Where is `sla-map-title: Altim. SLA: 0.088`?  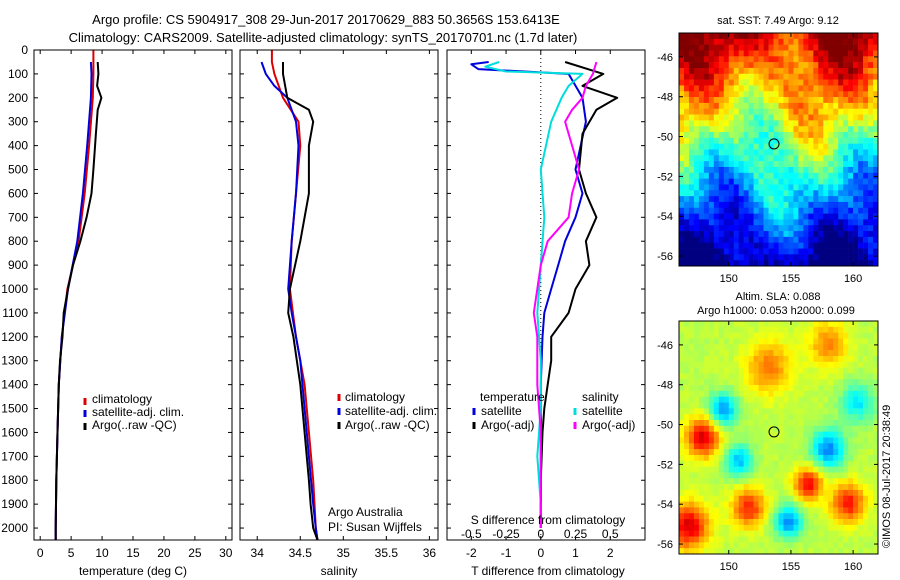 sla-map-title: Altim. SLA: 0.088 is located at coordinates (778, 297).